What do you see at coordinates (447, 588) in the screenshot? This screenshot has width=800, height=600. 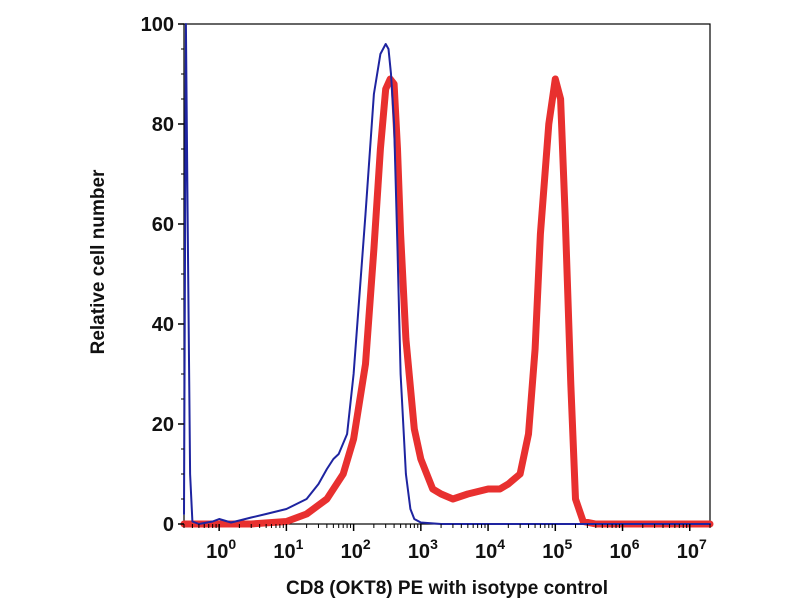 I see `x-axis-title: CD8 (OKT8) PE with isotype control` at bounding box center [447, 588].